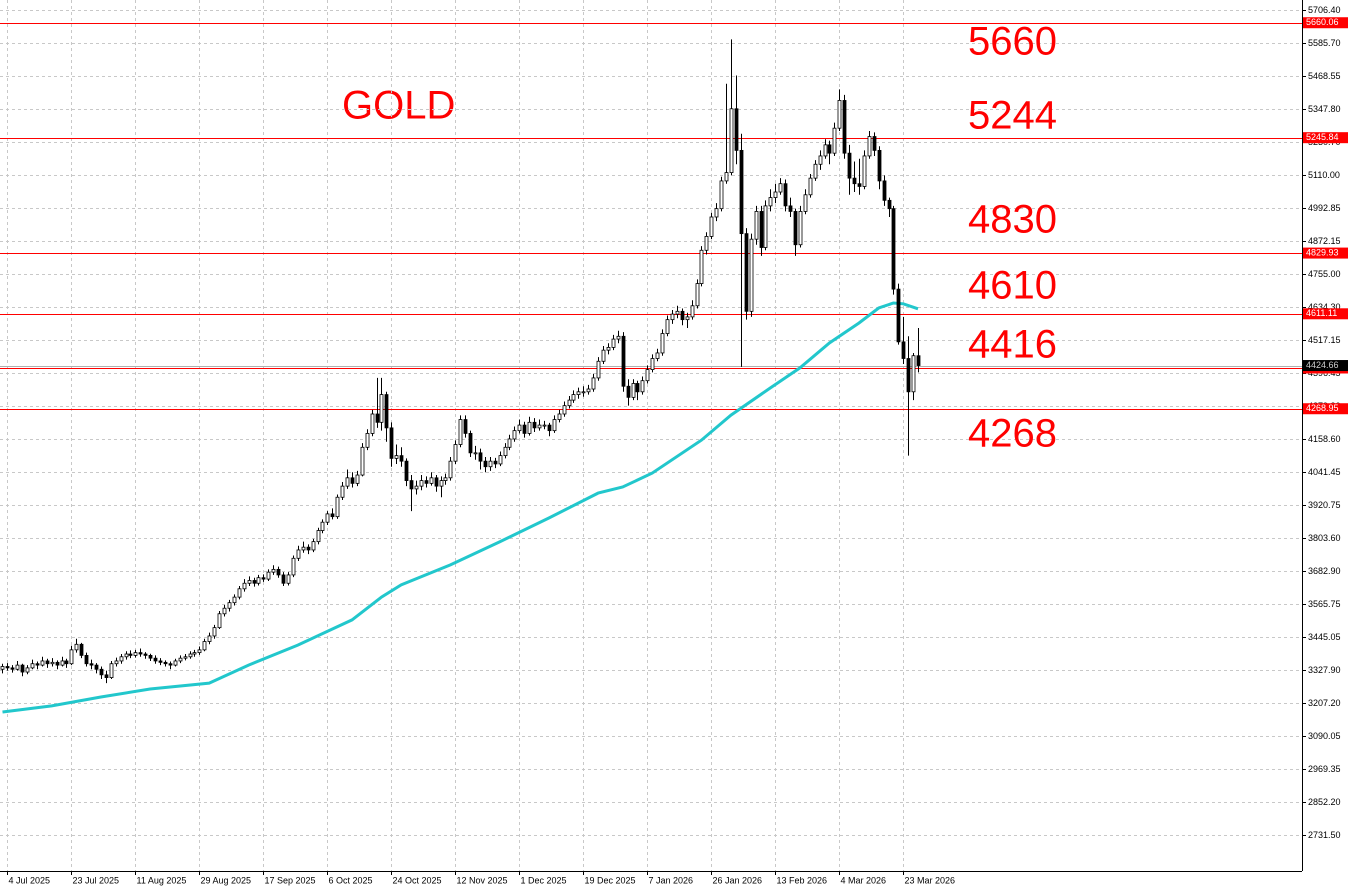 The image size is (1351, 891). Describe the element at coordinates (1324, 76) in the screenshot. I see `y-tick-label: 5468.55` at that location.